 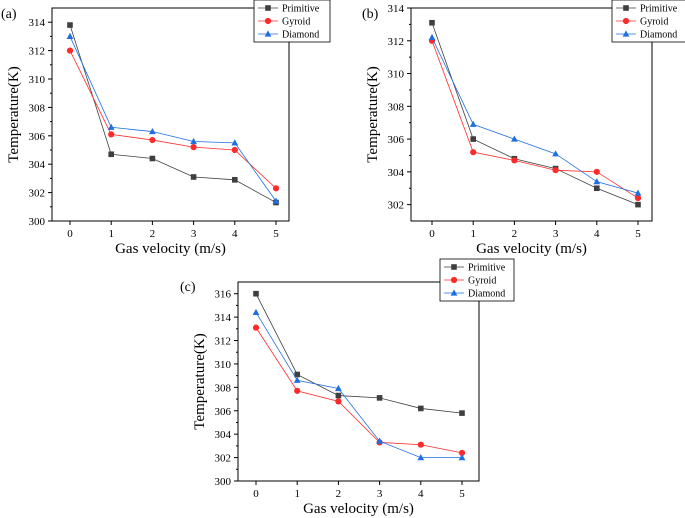 I want to click on y-tick-label: 306, so click(x=223, y=412).